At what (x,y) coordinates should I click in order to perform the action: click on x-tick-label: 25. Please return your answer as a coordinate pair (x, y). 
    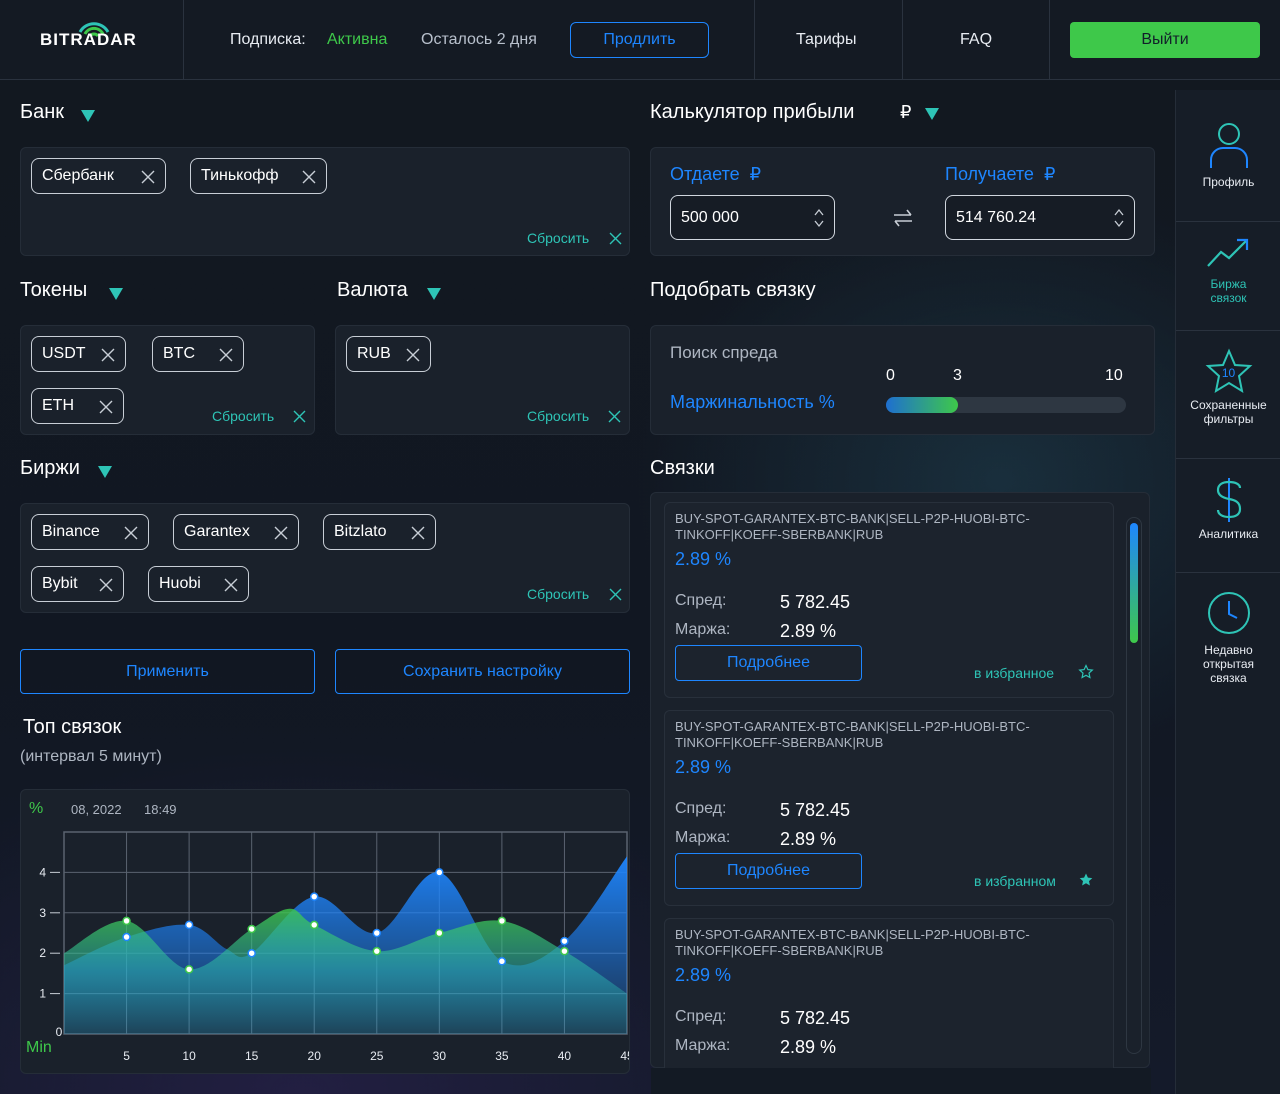
    Looking at the image, I should click on (377, 1056).